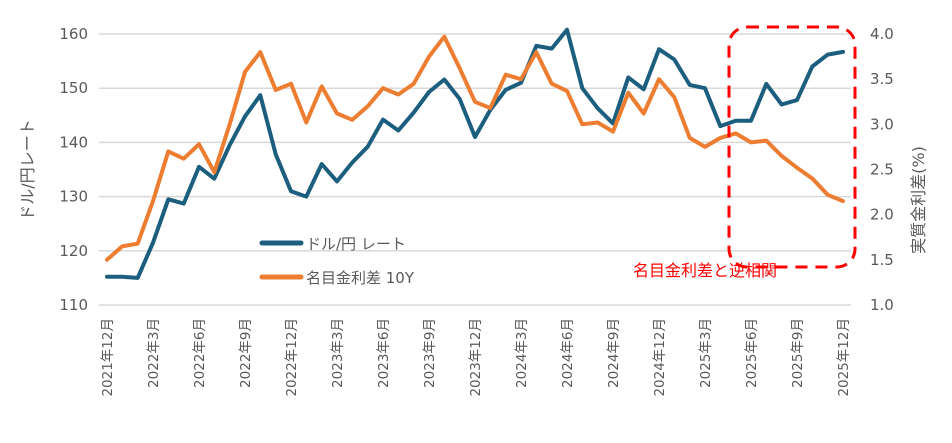  Describe the element at coordinates (73, 197) in the screenshot. I see `left-tick-label: 130` at that location.